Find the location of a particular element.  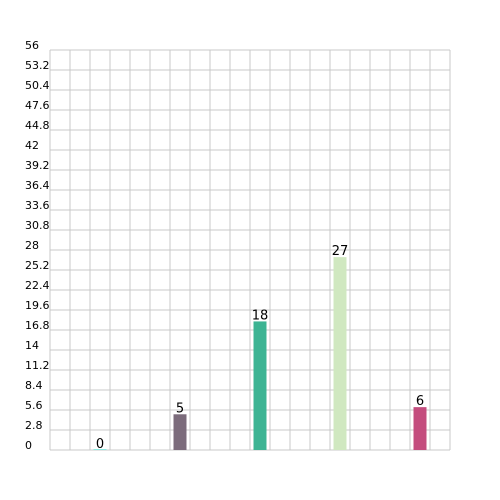

bar-value-label: 18 is located at coordinates (260, 315).